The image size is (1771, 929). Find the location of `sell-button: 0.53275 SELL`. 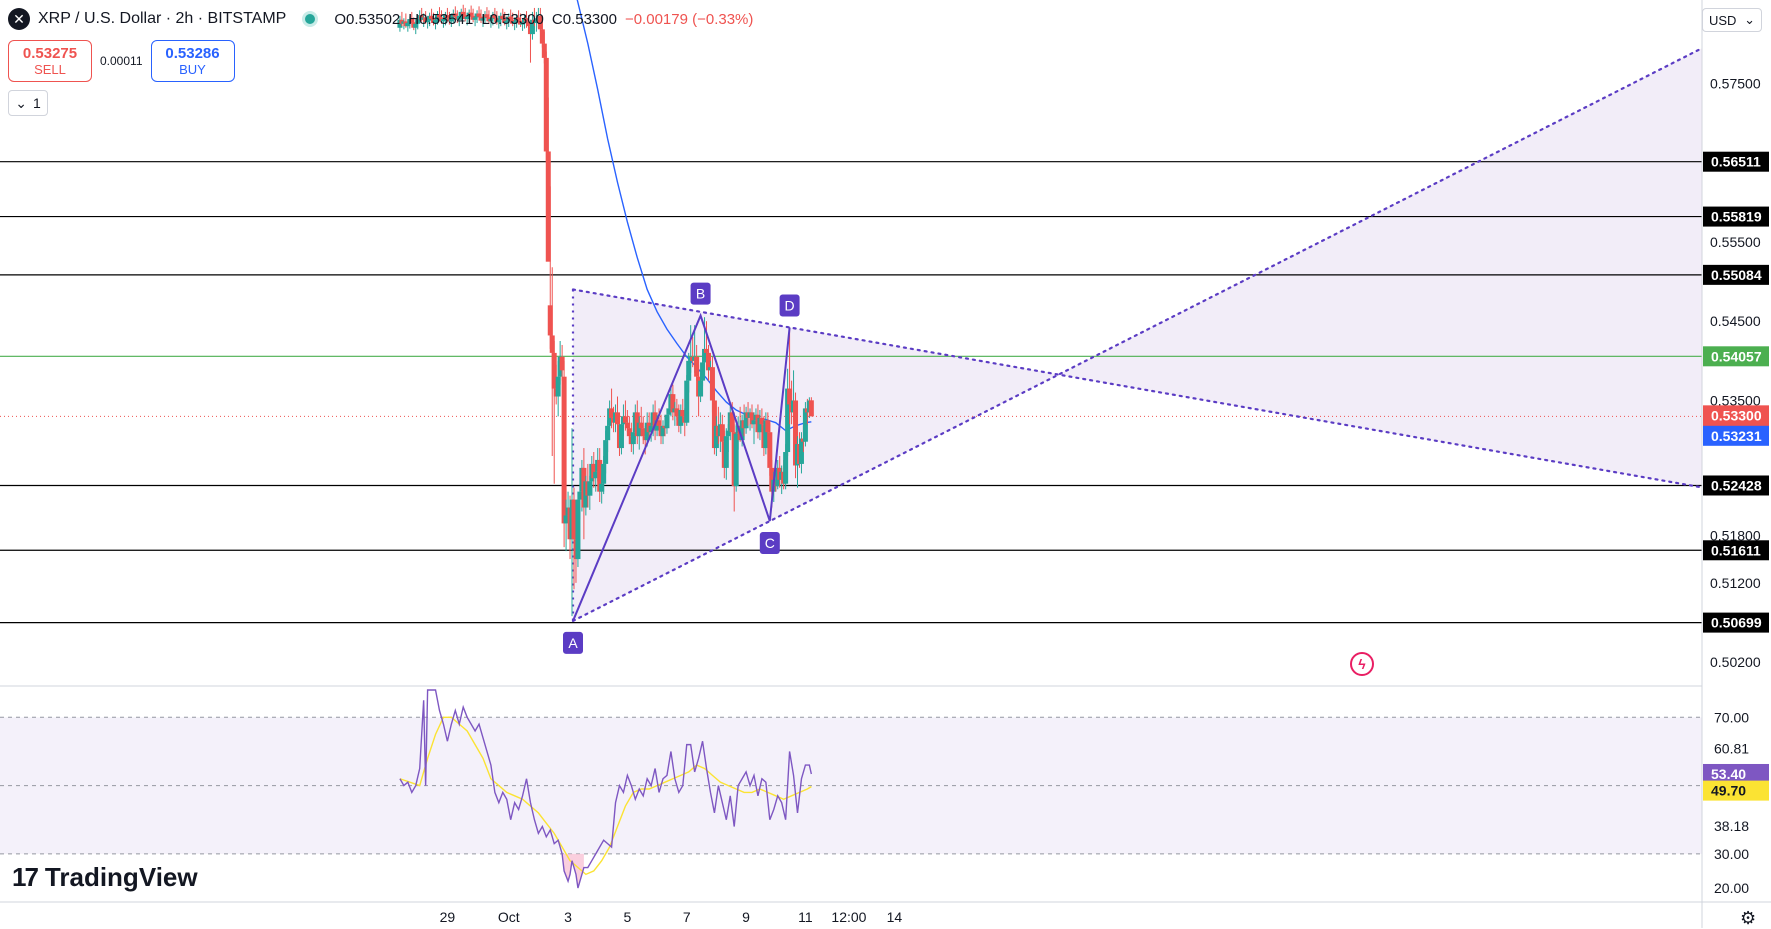

sell-button: 0.53275 SELL is located at coordinates (50, 61).